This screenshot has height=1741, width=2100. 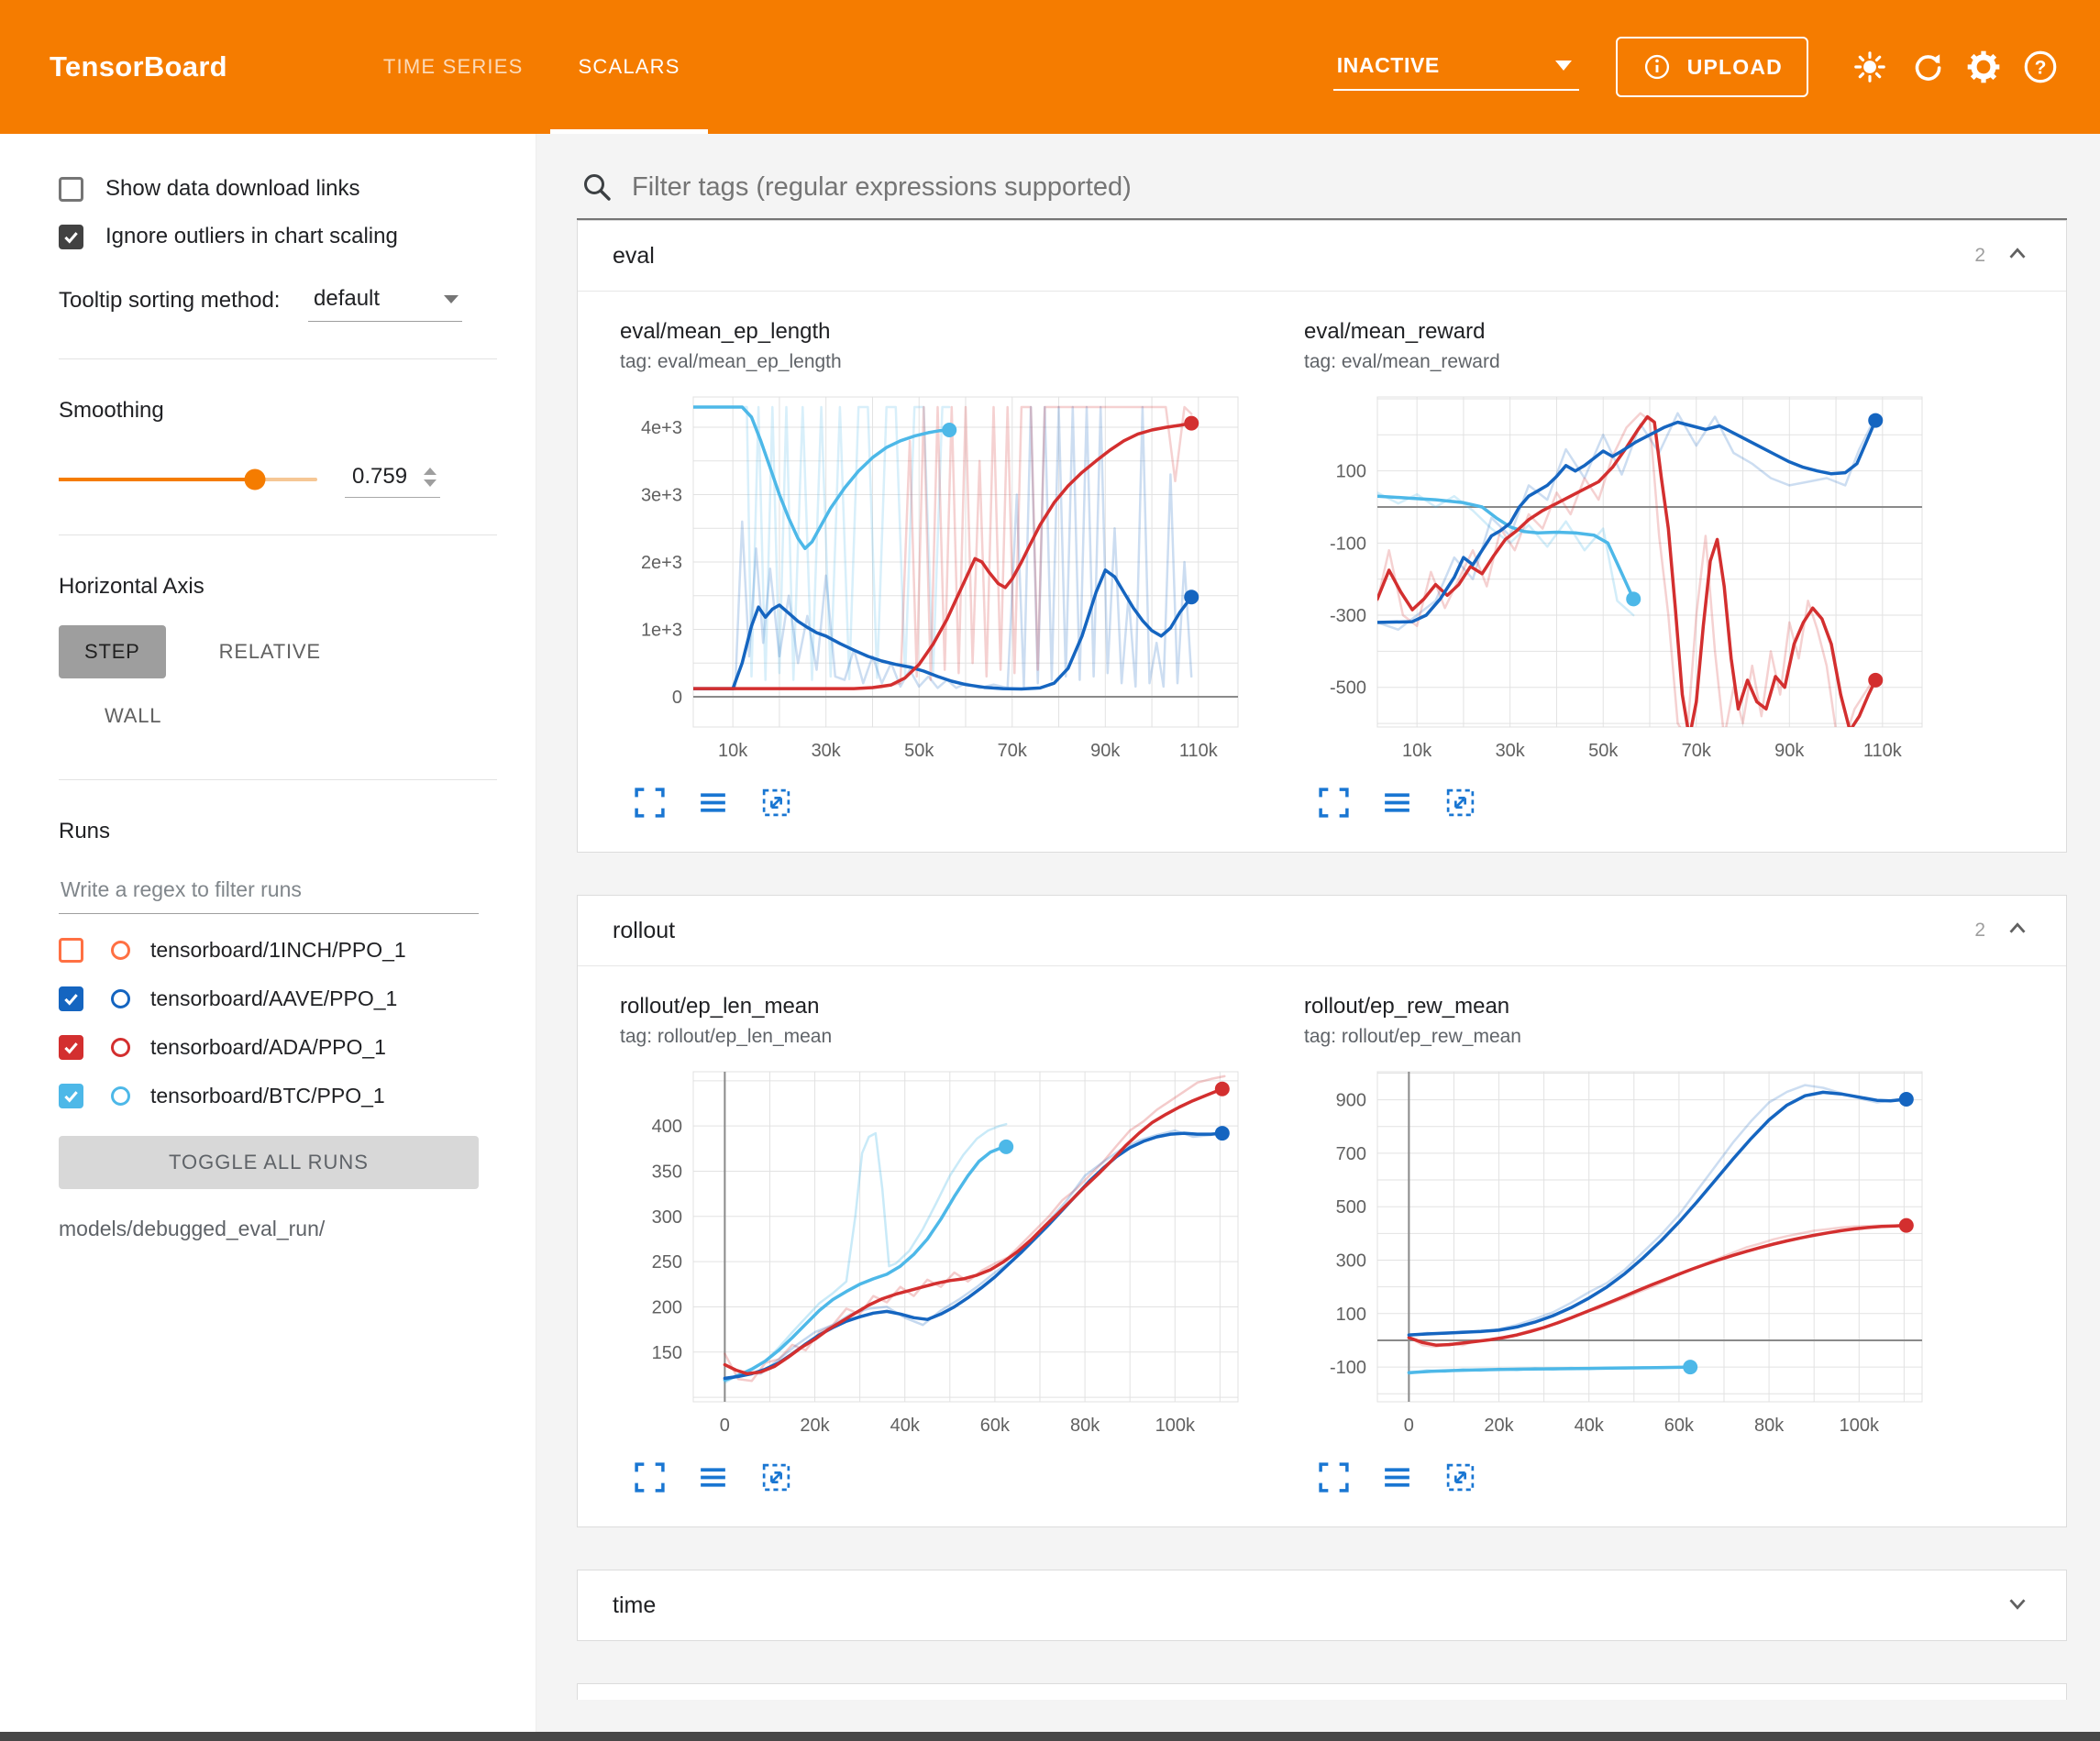 I want to click on horizontal-axis-buttons: STEP RELATIVE, so click(x=281, y=652).